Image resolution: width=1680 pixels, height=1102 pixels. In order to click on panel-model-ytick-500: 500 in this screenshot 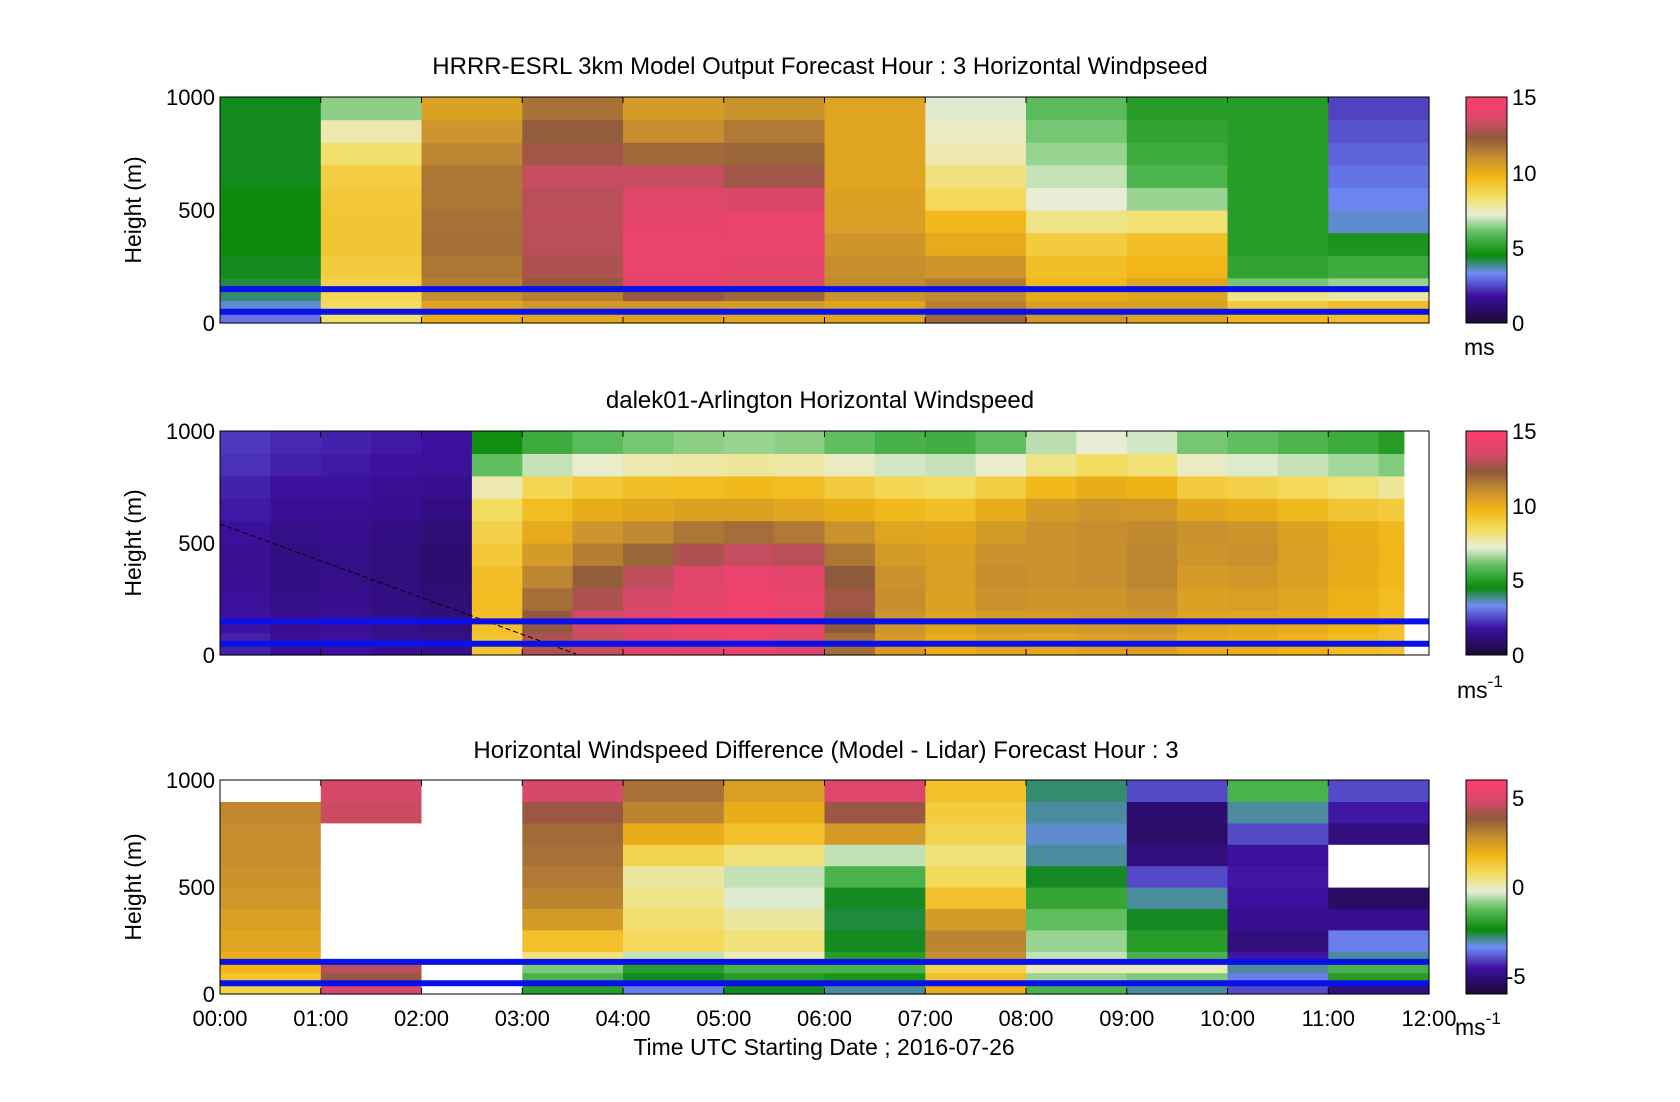, I will do `click(196, 210)`.